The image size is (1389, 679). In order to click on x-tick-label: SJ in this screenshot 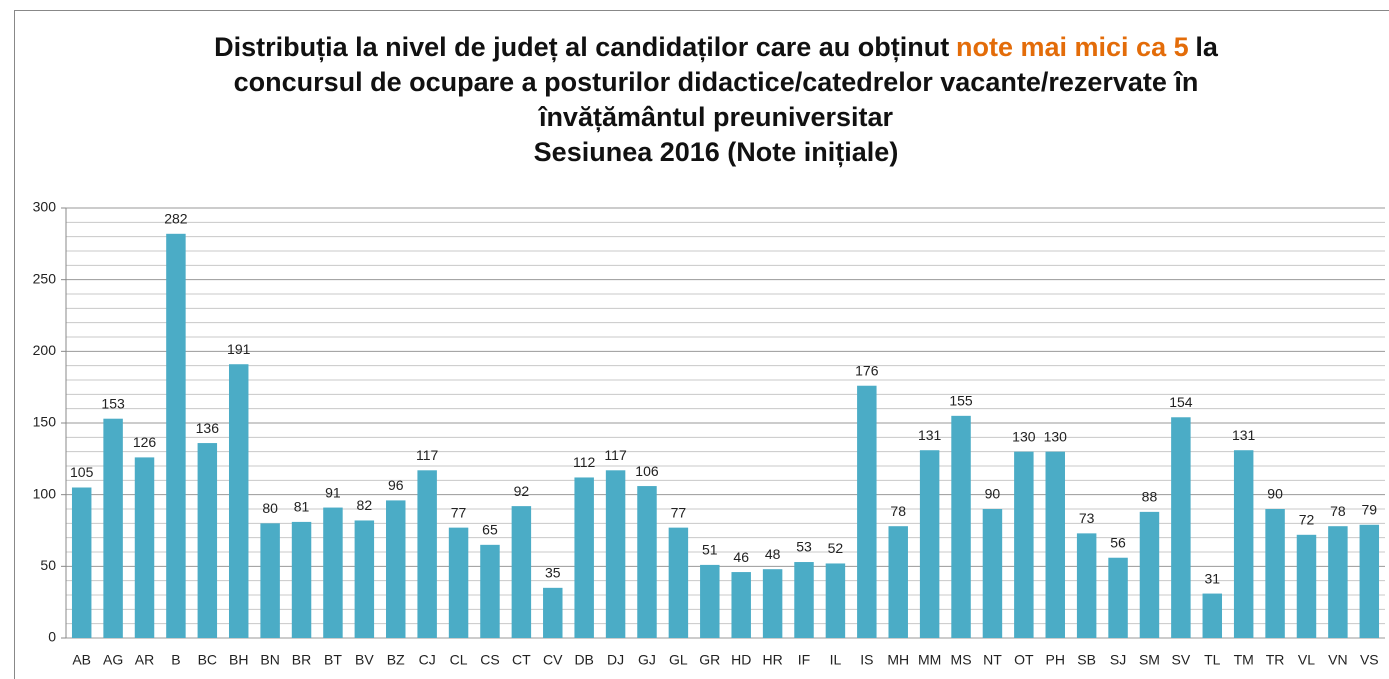, I will do `click(1118, 660)`.